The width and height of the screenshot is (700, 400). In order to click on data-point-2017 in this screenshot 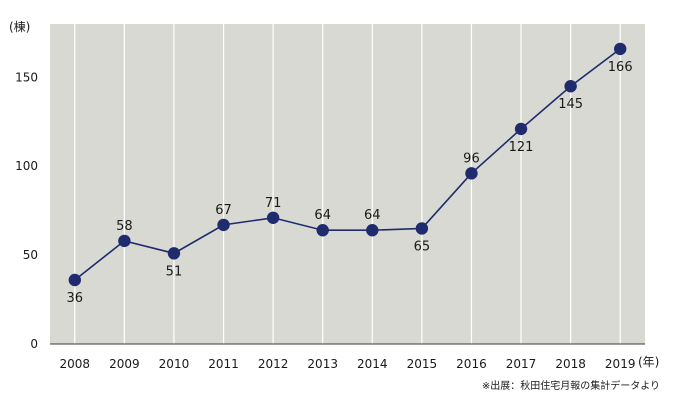, I will do `click(521, 129)`.